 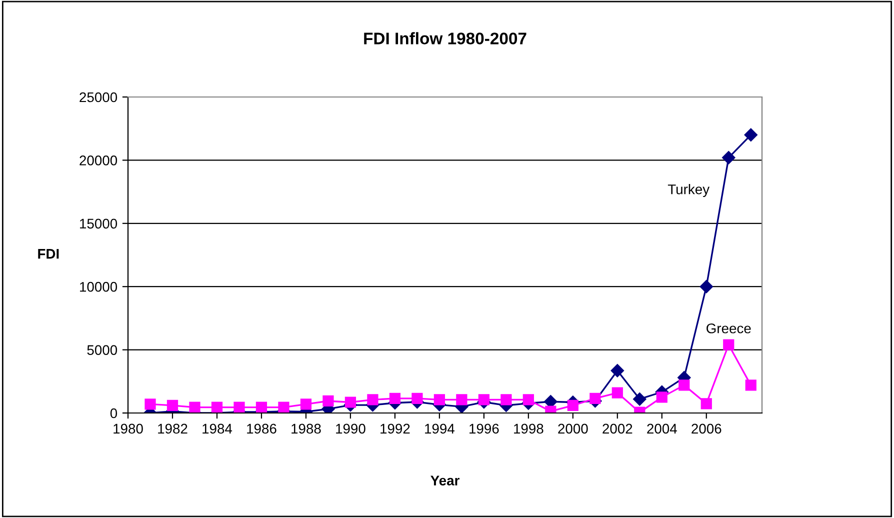 I want to click on x-axis-title: Year, so click(x=445, y=481).